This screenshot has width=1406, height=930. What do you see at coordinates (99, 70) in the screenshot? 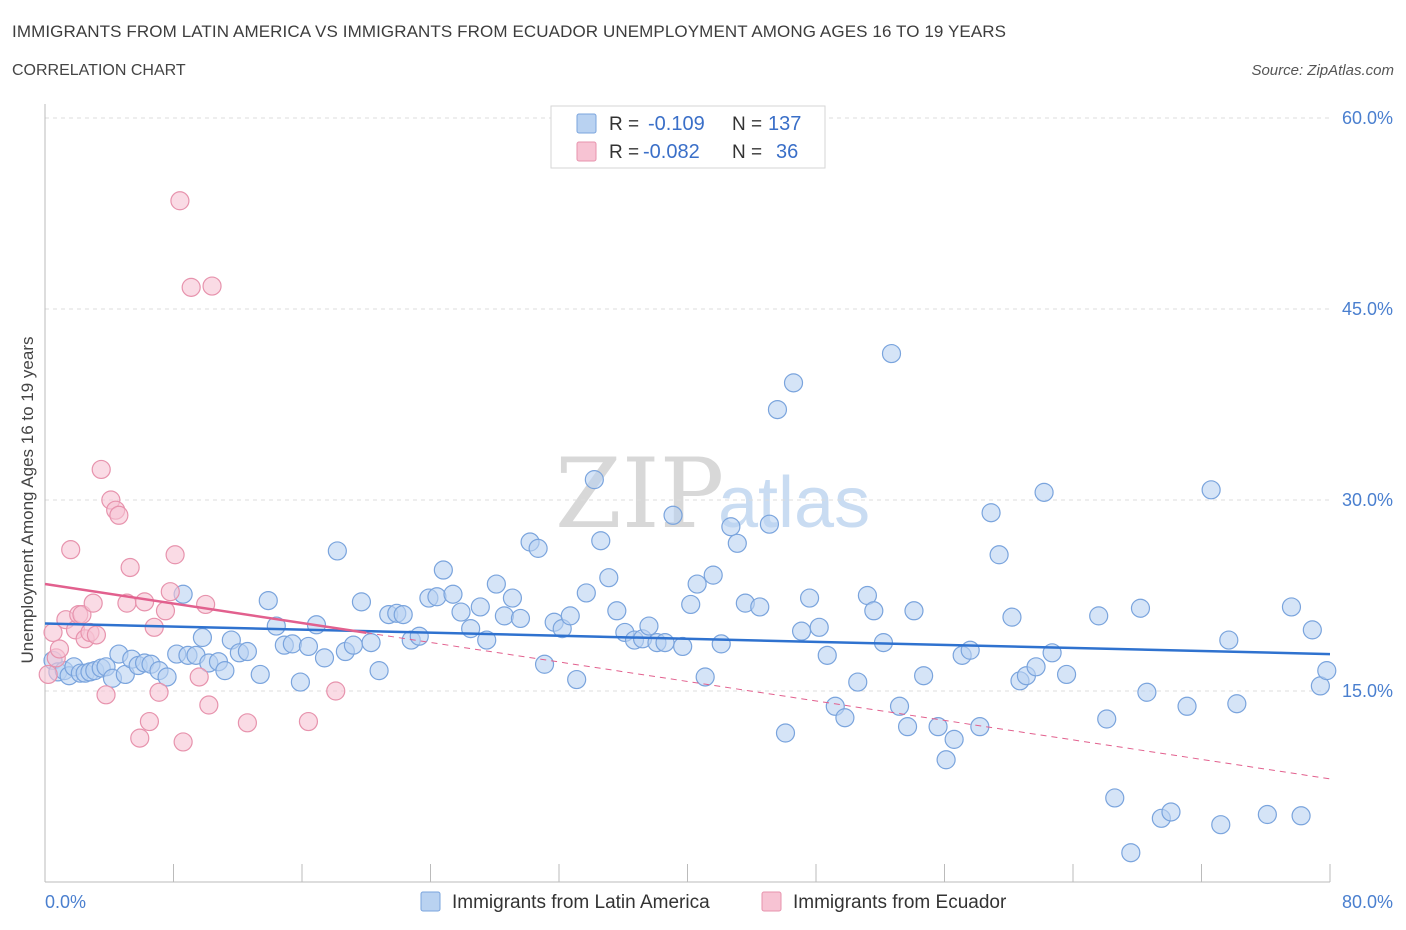
I see `chart-subtitle: CORRELATION CHART` at bounding box center [99, 70].